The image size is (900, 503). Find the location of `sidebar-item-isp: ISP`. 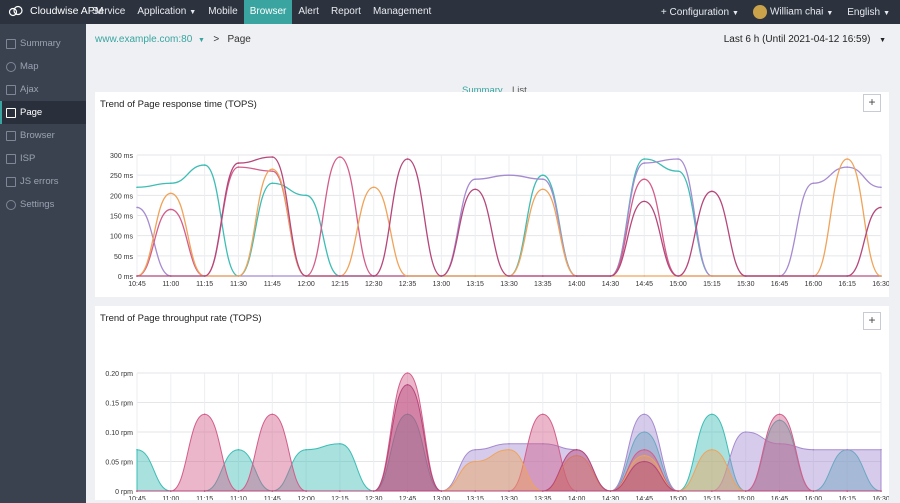

sidebar-item-isp: ISP is located at coordinates (43, 158).